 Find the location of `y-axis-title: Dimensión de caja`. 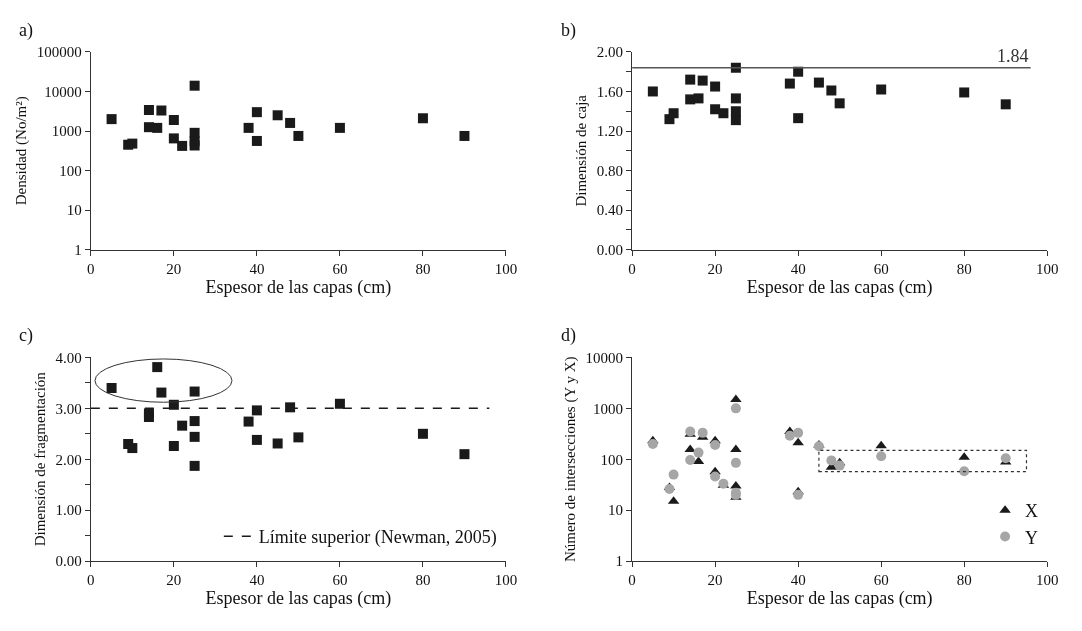

y-axis-title: Dimensión de caja is located at coordinates (580, 150).